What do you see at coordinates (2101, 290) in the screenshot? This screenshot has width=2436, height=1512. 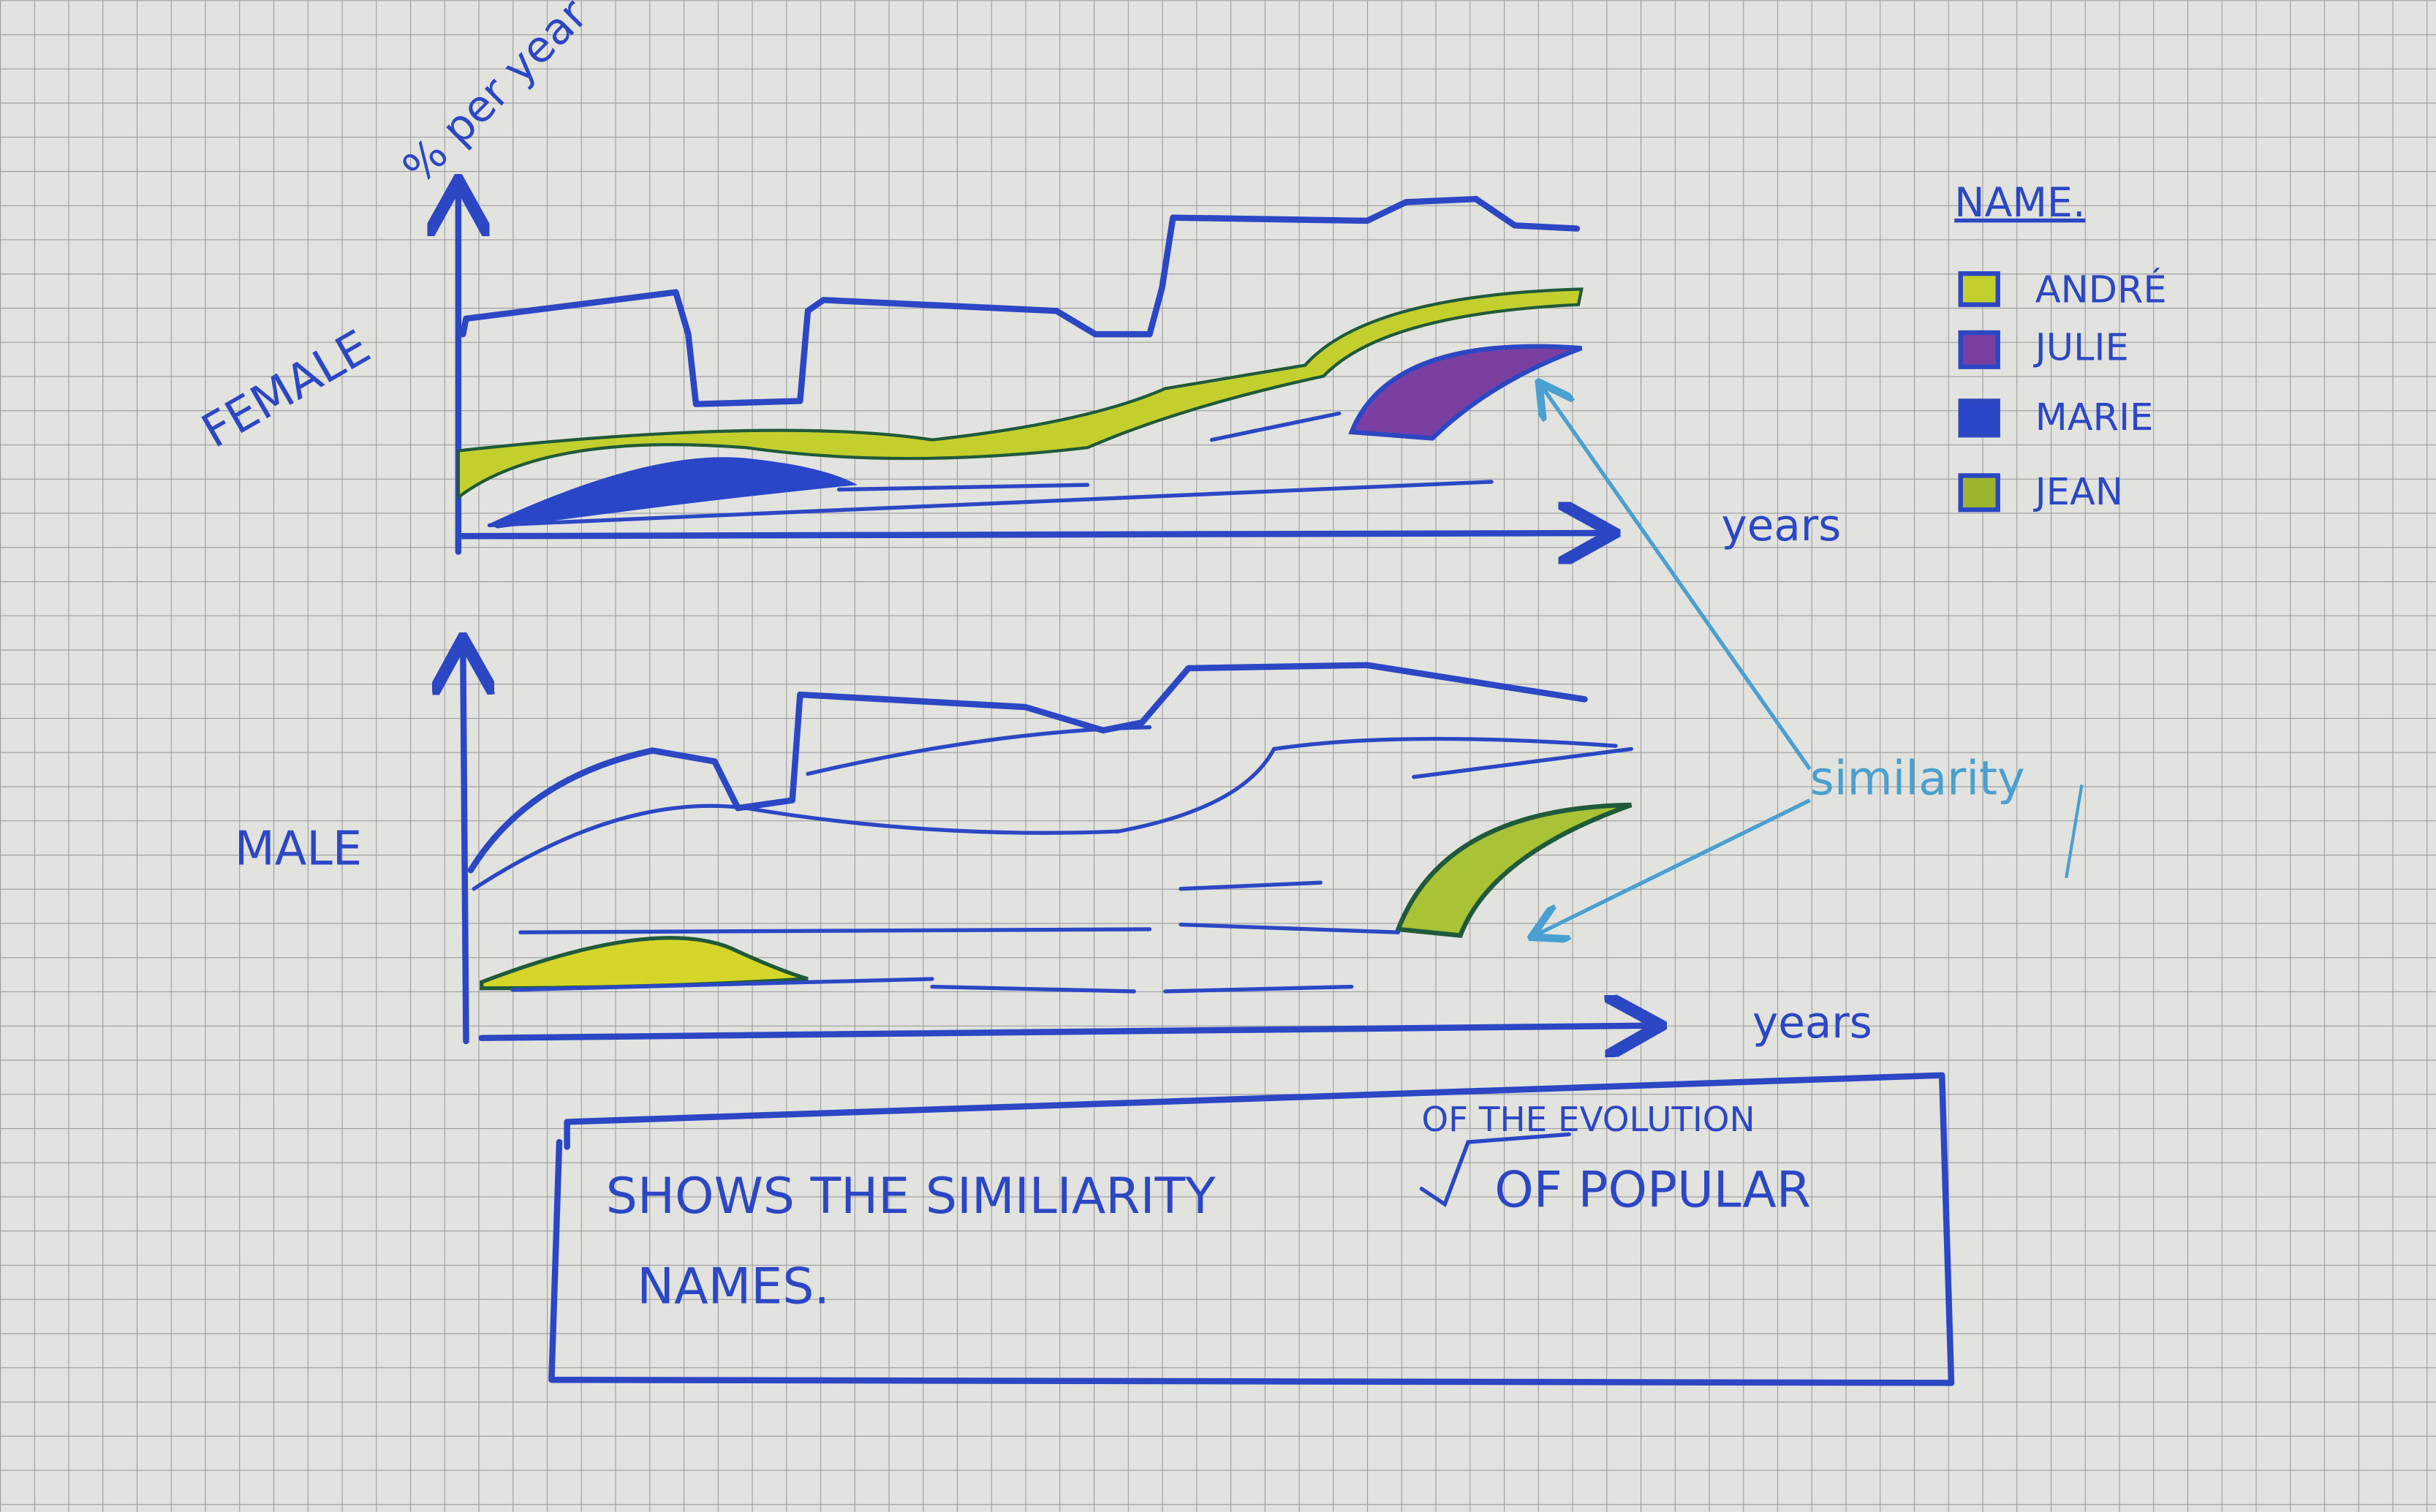 I see `legend-item: ANDRÉ` at bounding box center [2101, 290].